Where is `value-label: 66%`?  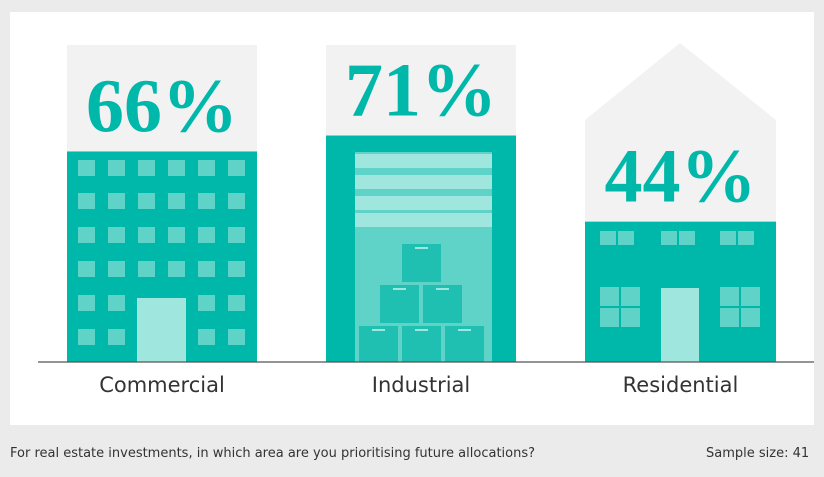 value-label: 66% is located at coordinates (162, 106).